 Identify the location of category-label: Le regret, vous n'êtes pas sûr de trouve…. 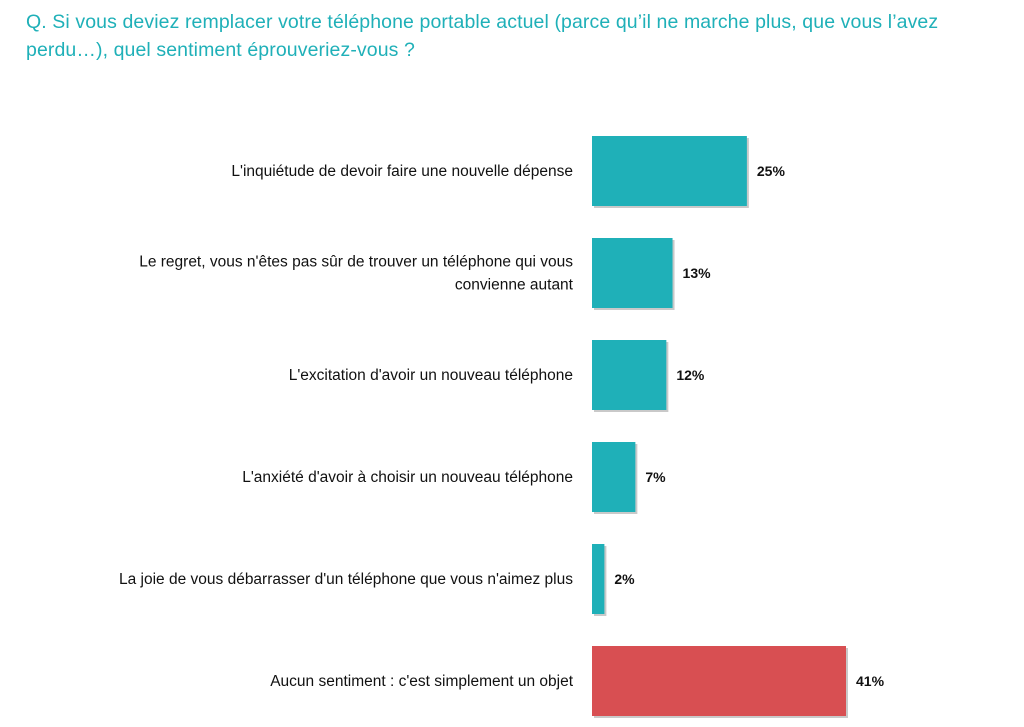
(356, 274).